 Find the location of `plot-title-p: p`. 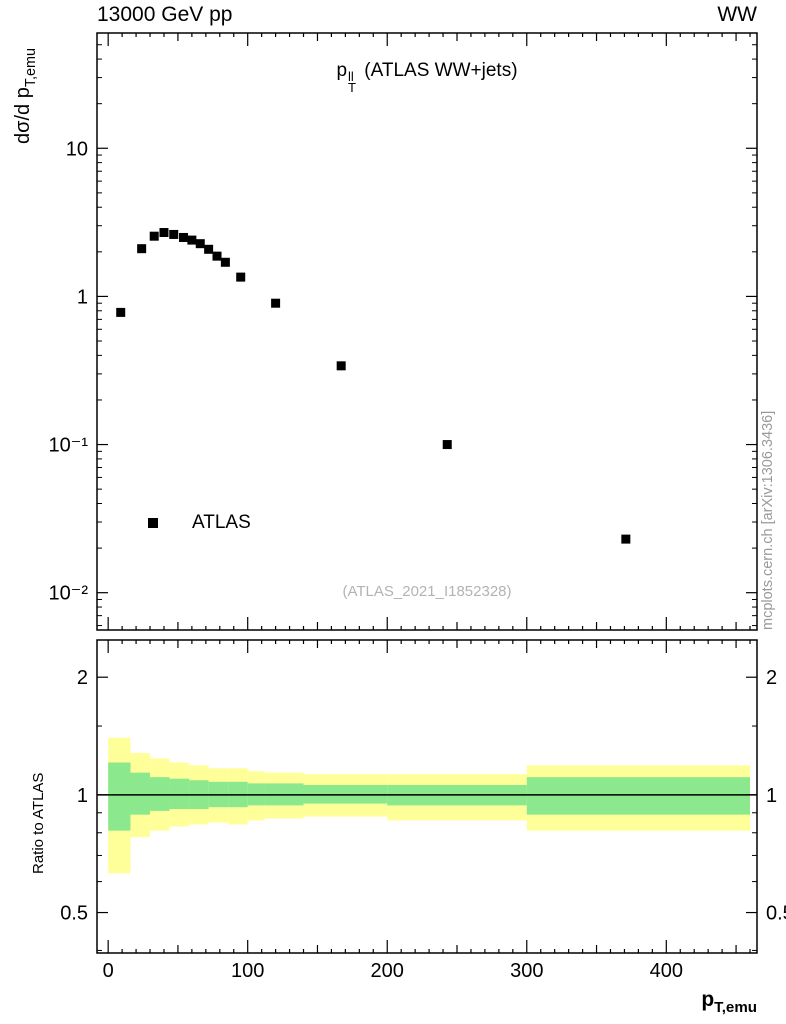

plot-title-p: p is located at coordinates (342, 70).